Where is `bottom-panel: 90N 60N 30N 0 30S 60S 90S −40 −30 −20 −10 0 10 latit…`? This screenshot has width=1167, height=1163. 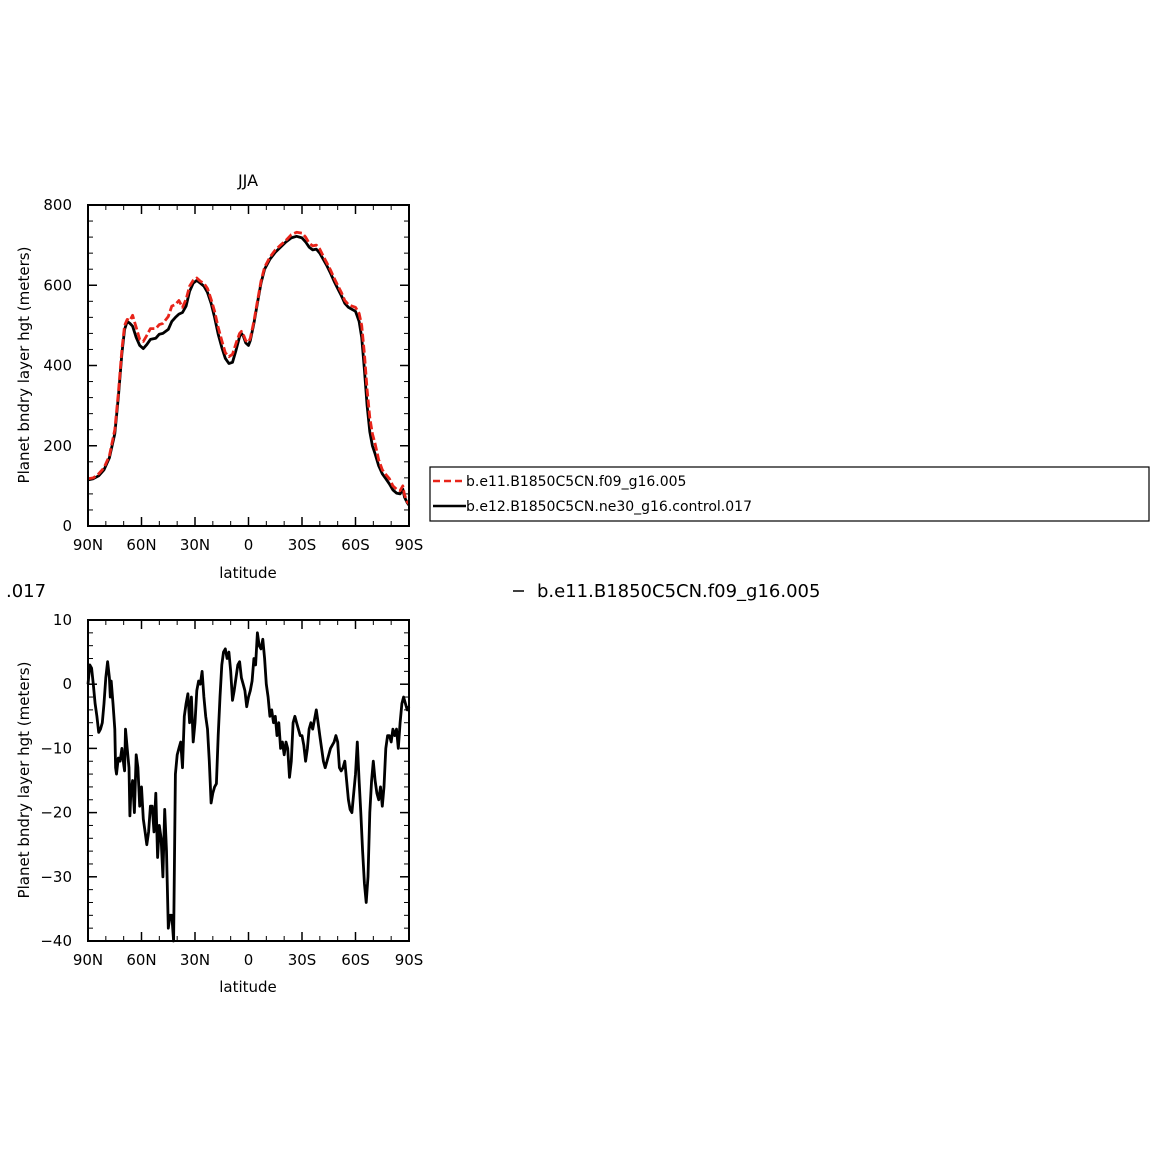
bottom-panel: 90N 60N 30N 0 30S 60S 90S −40 −30 −20 −10 0 10 latit… is located at coordinates (219, 803).